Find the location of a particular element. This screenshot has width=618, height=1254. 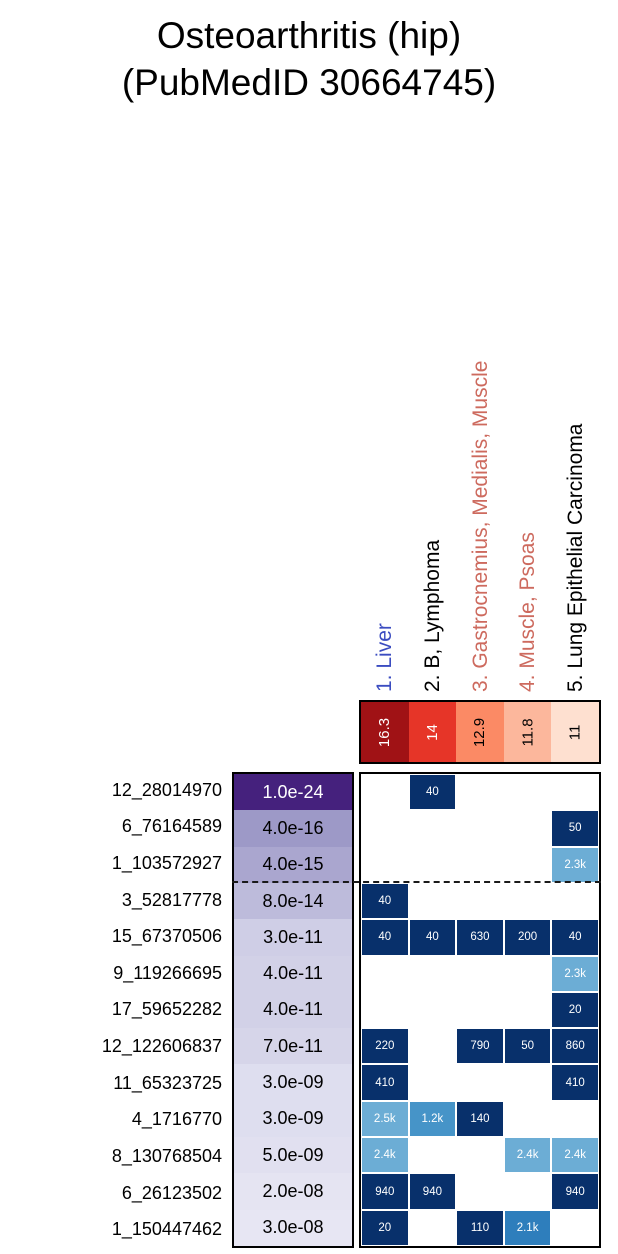

column-score-value: 11 is located at coordinates (575, 732).